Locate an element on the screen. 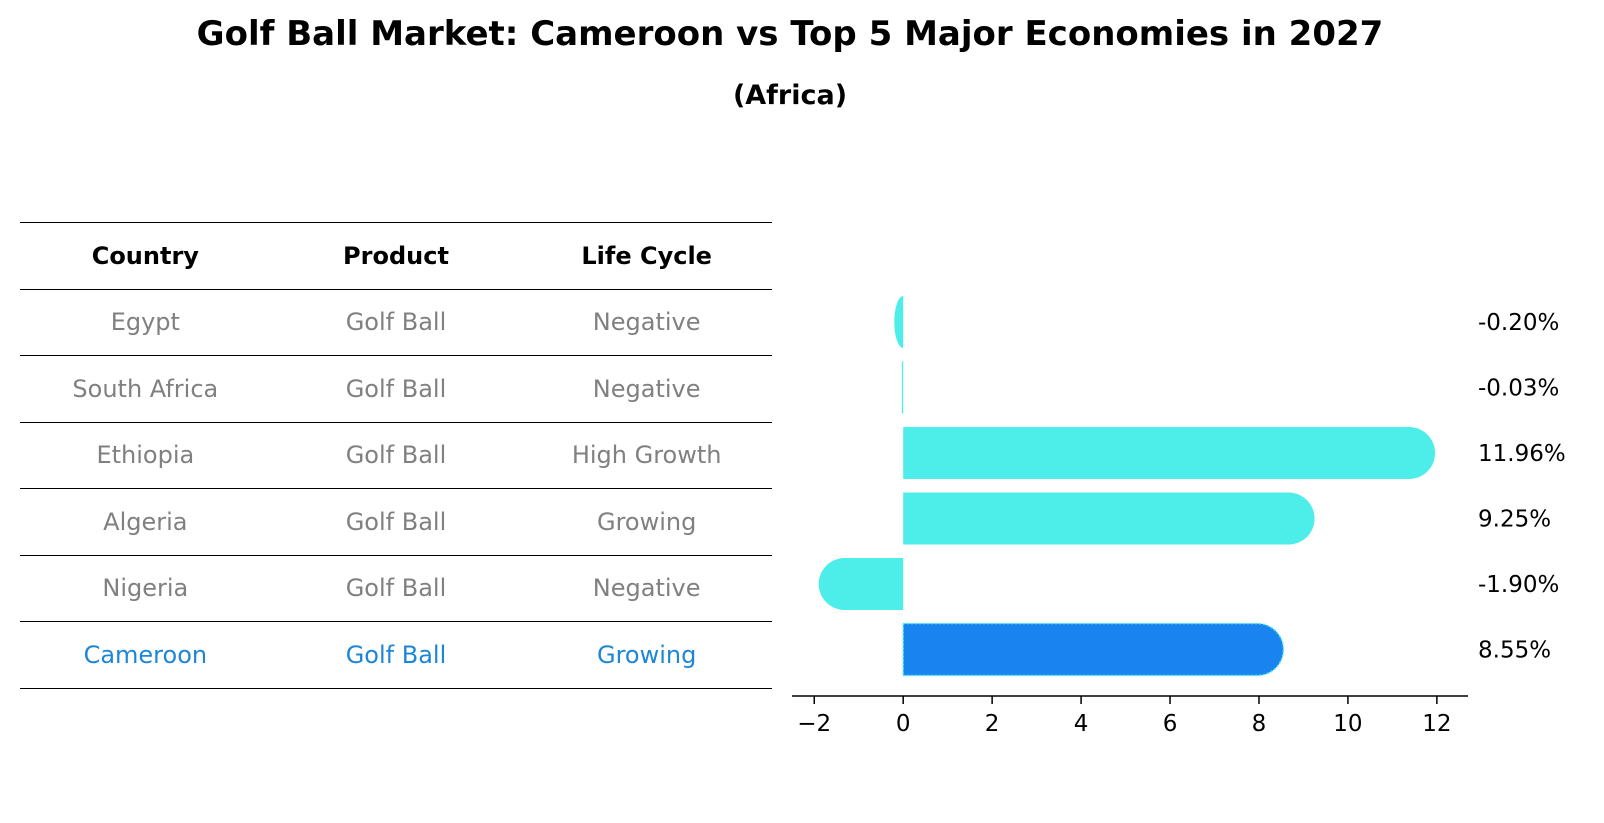 This screenshot has width=1604, height=823. x-tick-label: −2 is located at coordinates (814, 724).